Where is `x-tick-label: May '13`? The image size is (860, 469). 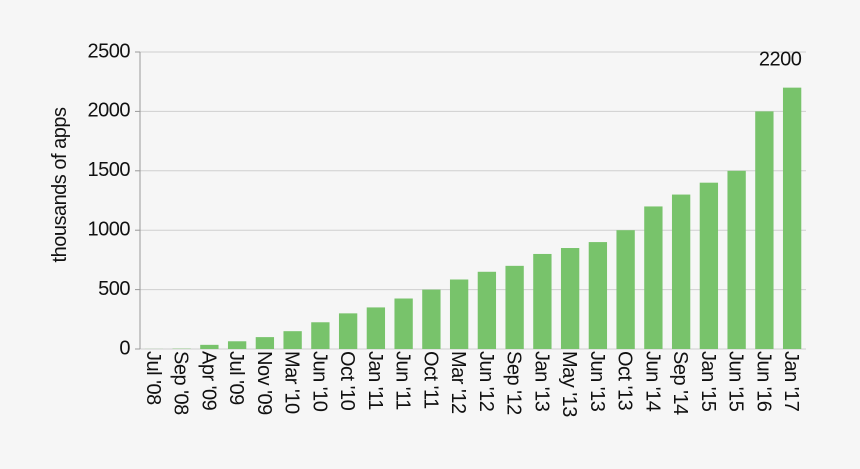
x-tick-label: May '13 is located at coordinates (569, 384).